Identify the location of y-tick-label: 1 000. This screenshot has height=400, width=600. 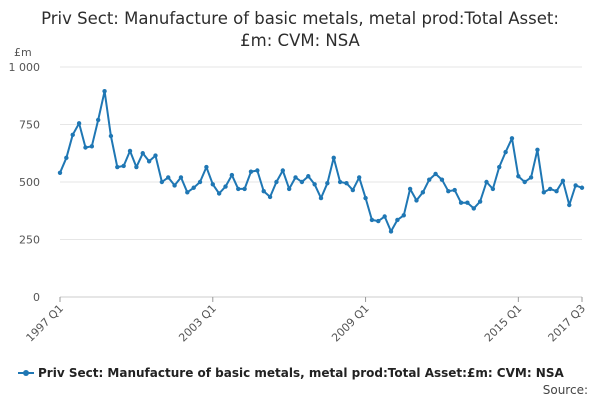
(25, 67).